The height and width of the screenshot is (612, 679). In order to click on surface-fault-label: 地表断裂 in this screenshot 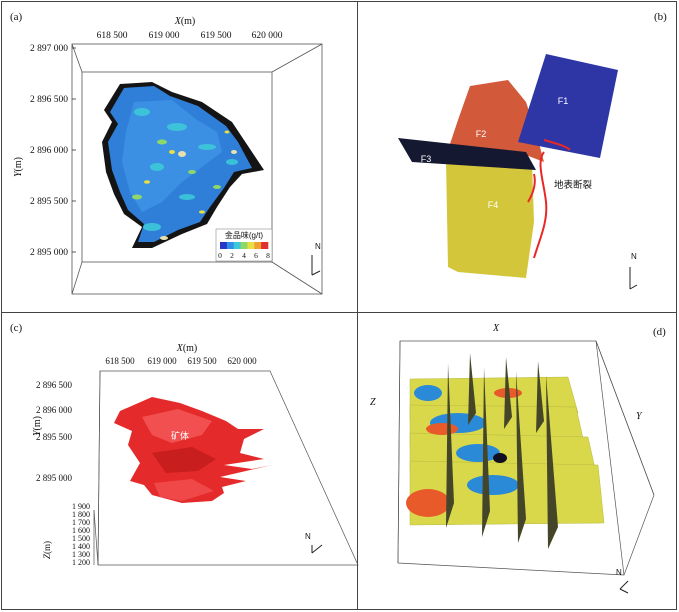, I will do `click(573, 185)`.